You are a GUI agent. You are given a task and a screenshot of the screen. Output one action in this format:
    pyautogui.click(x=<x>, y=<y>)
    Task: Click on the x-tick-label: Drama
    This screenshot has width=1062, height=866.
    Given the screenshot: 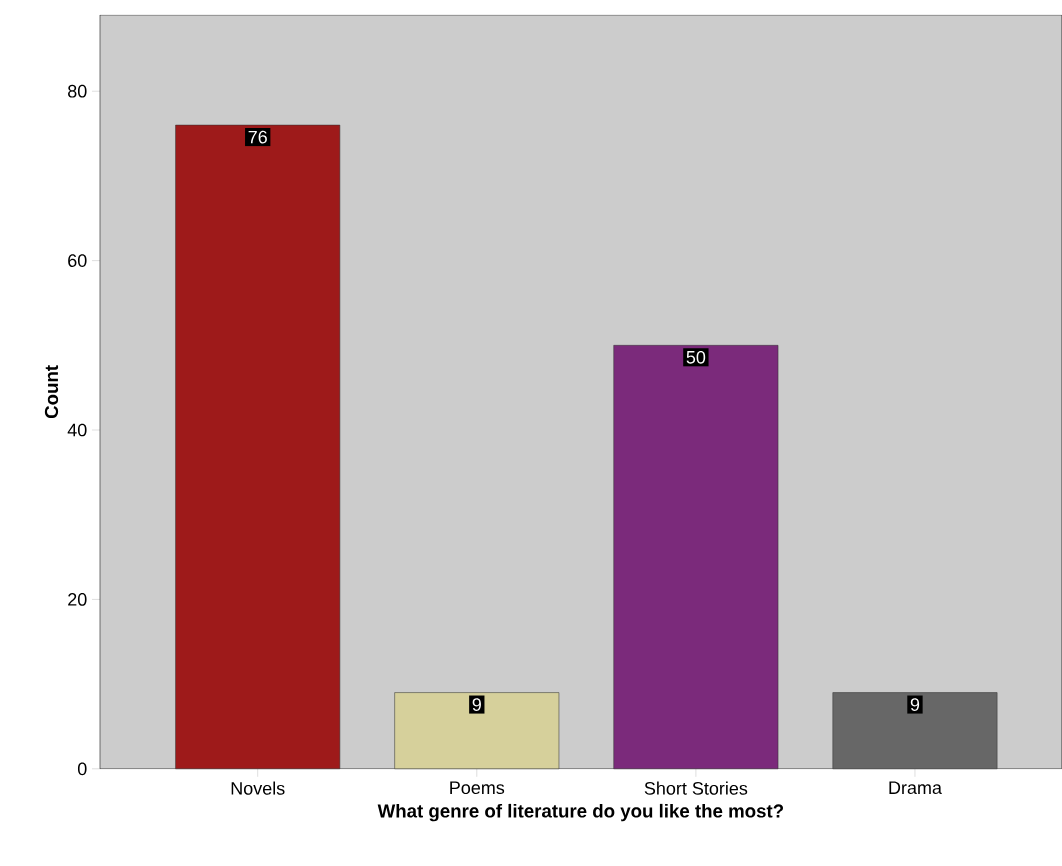 What is the action you would take?
    pyautogui.click(x=915, y=788)
    